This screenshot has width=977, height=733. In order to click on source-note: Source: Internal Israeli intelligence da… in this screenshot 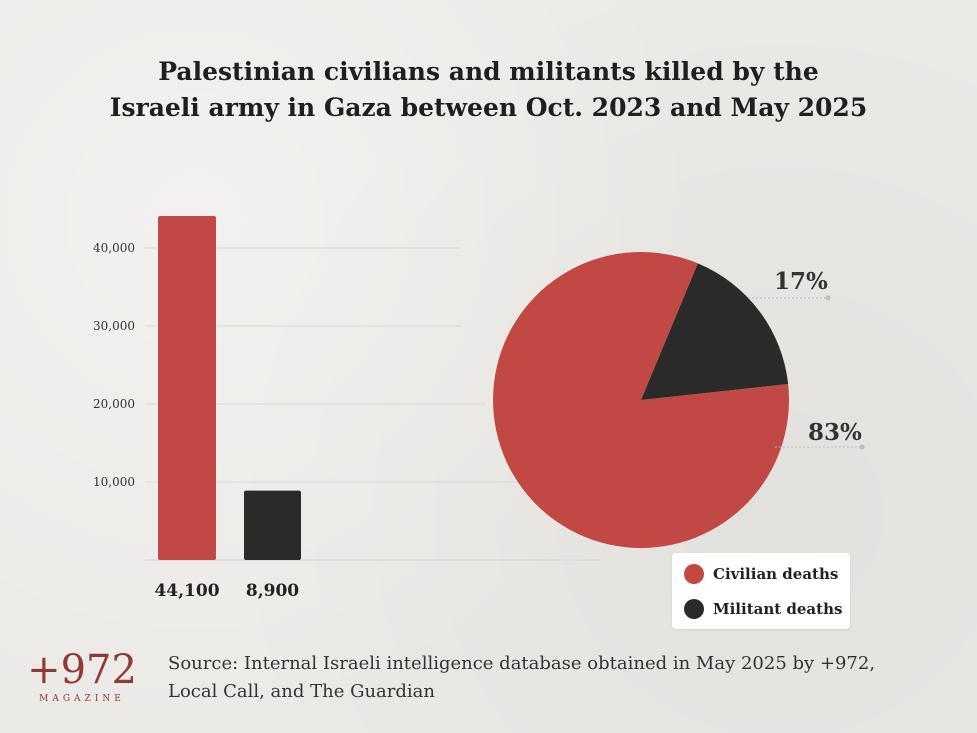, I will do `click(563, 678)`.